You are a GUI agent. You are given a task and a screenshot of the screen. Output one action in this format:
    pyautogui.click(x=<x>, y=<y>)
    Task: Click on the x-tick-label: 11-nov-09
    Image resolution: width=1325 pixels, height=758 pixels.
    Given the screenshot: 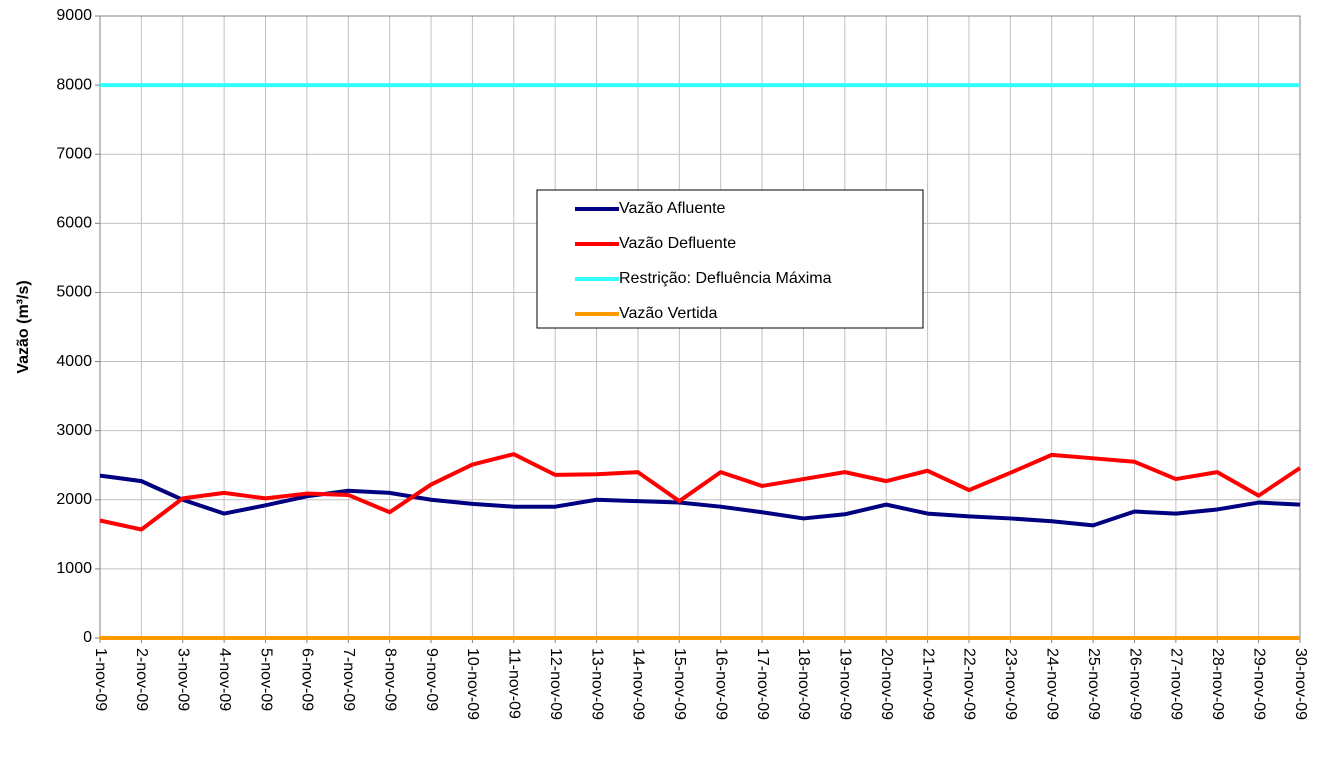 What is the action you would take?
    pyautogui.click(x=514, y=683)
    